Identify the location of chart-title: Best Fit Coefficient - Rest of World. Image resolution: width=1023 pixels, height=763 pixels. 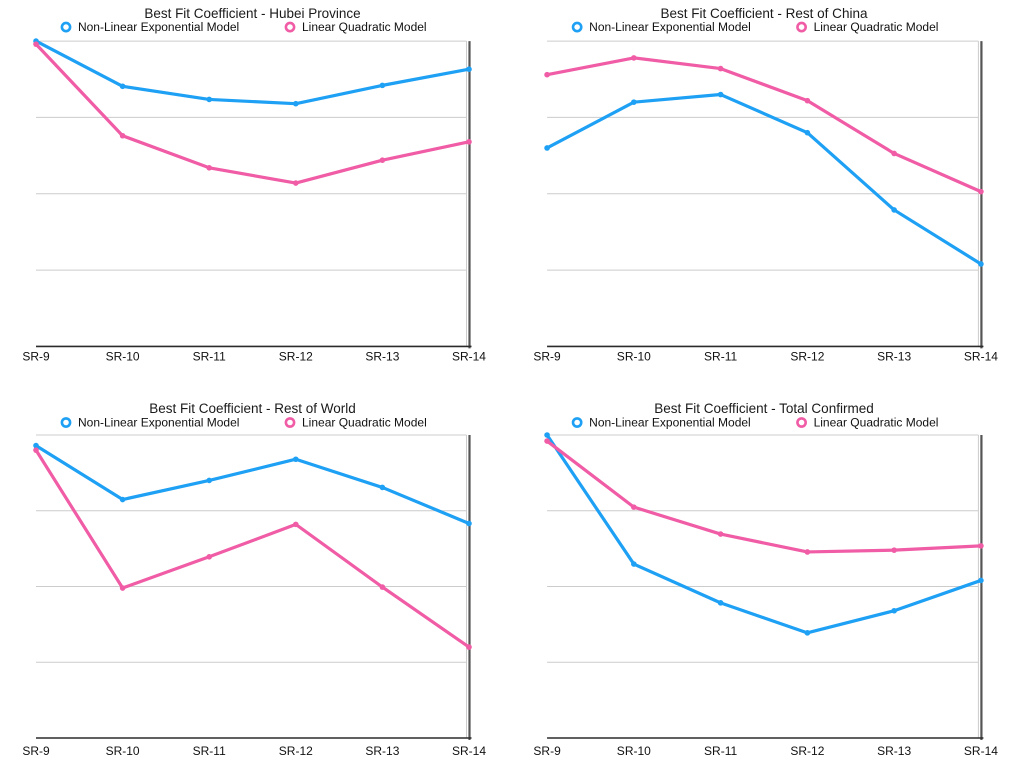
(252, 408).